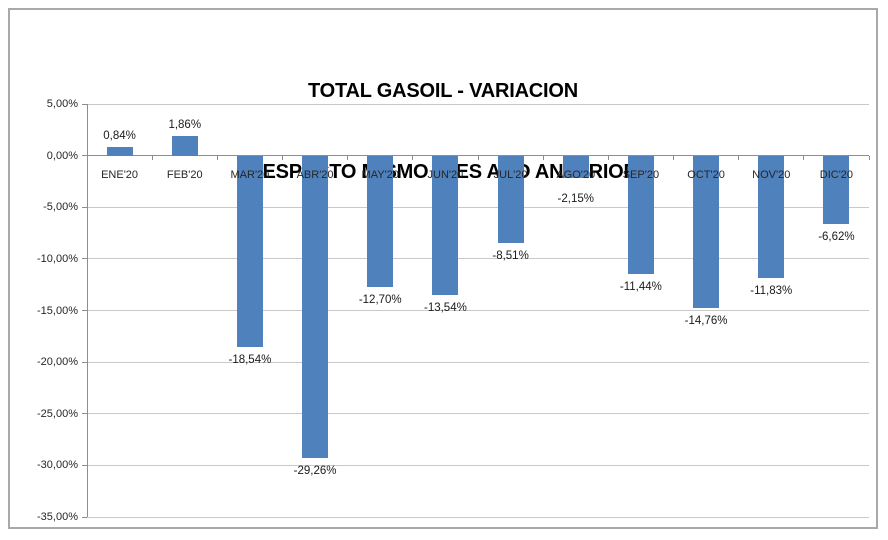  Describe the element at coordinates (641, 174) in the screenshot. I see `category-label: SEP'20` at that location.